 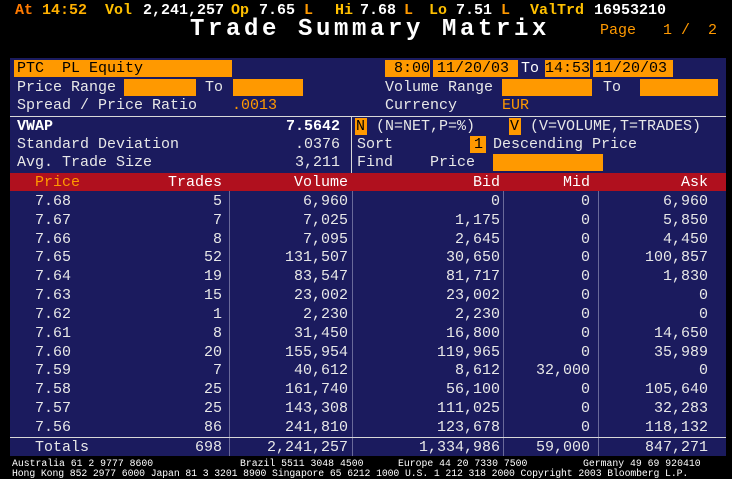 I want to click on total-cell: 59,000, so click(x=562, y=447).